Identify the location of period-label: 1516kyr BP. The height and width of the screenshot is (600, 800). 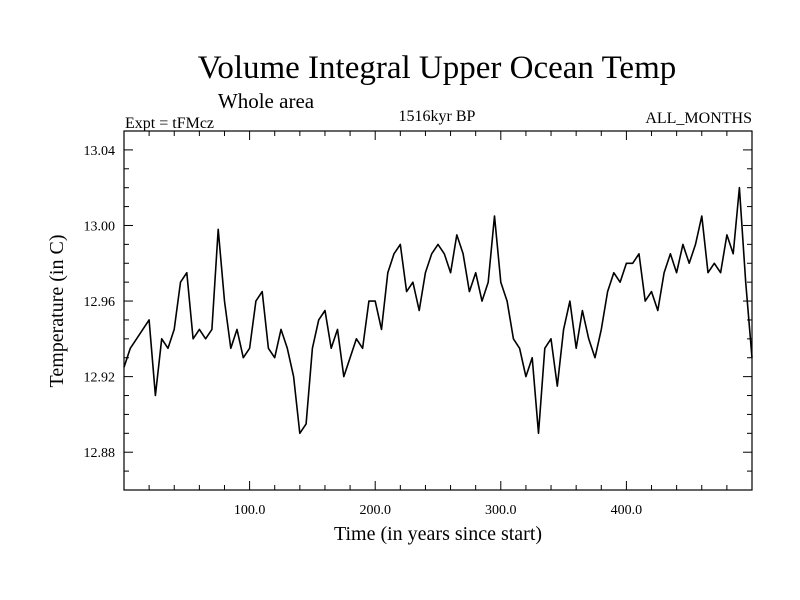
(437, 116).